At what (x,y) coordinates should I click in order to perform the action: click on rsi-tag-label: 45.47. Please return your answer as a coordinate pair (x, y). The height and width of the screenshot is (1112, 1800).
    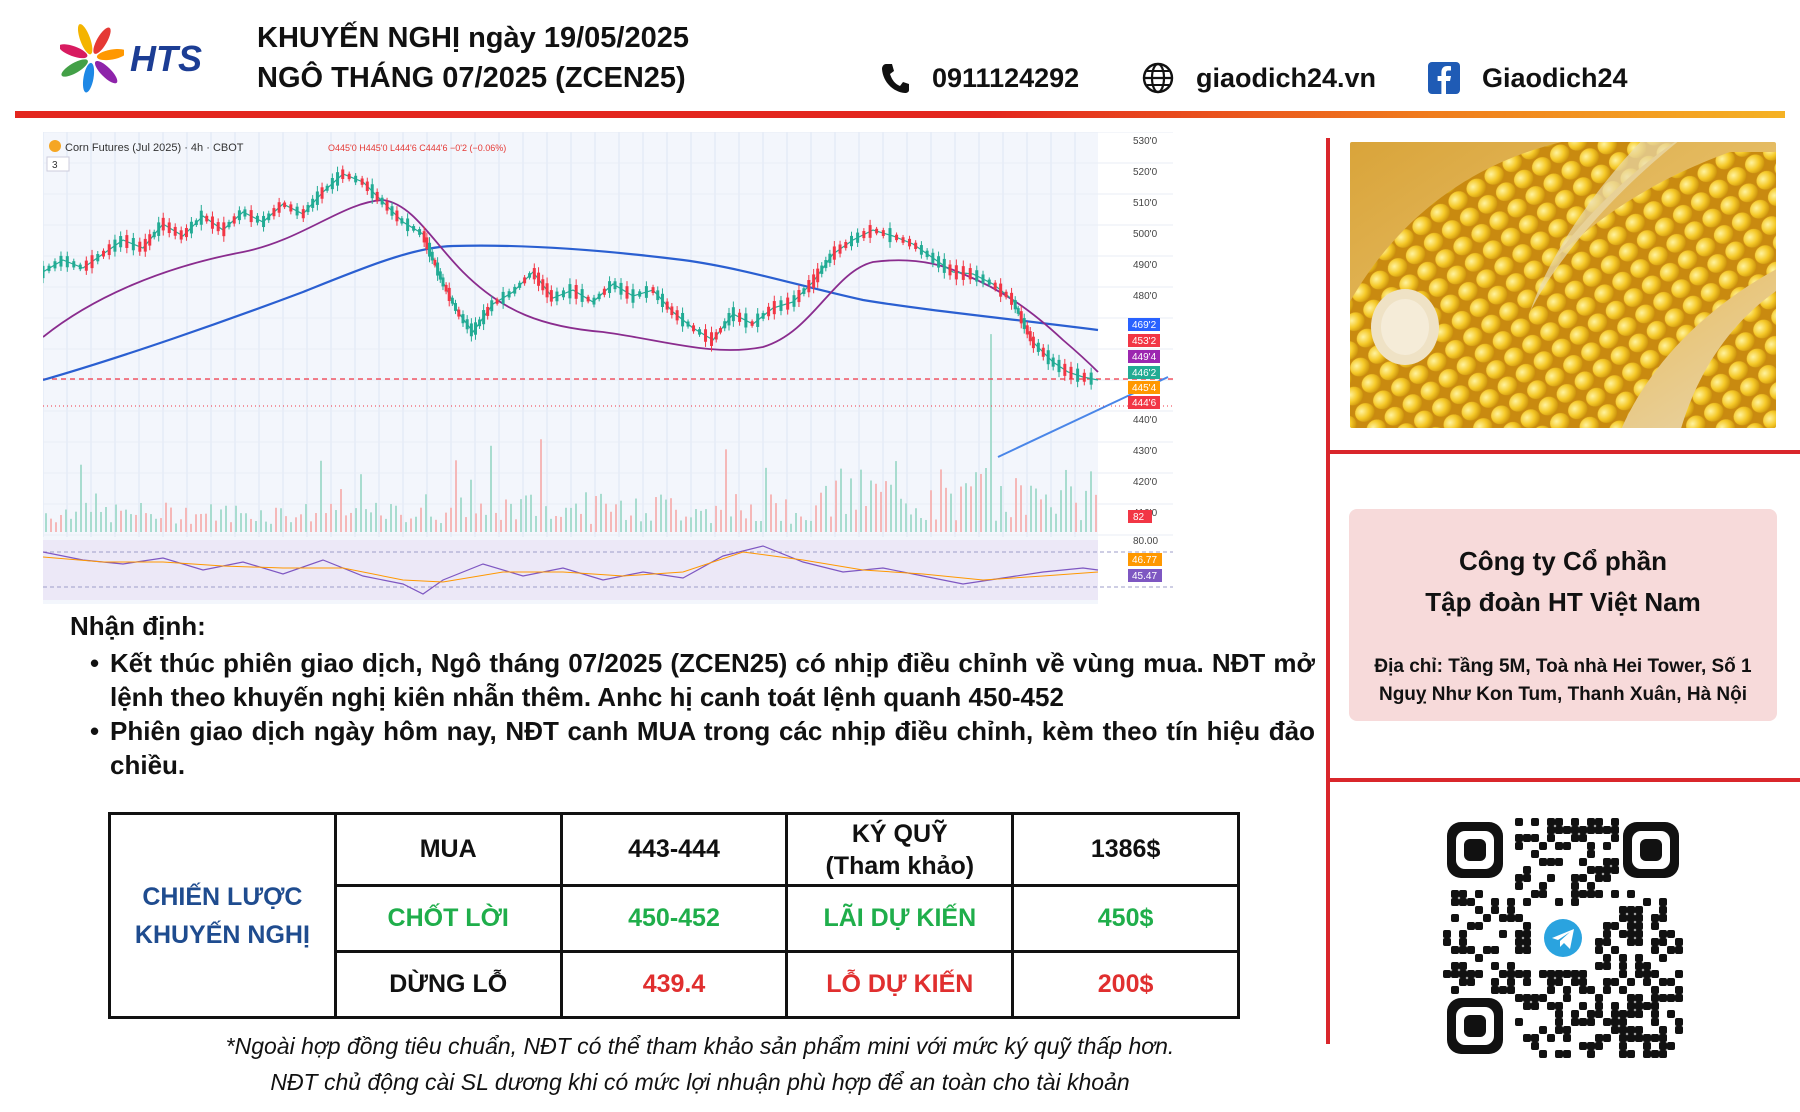
    Looking at the image, I should click on (1144, 576).